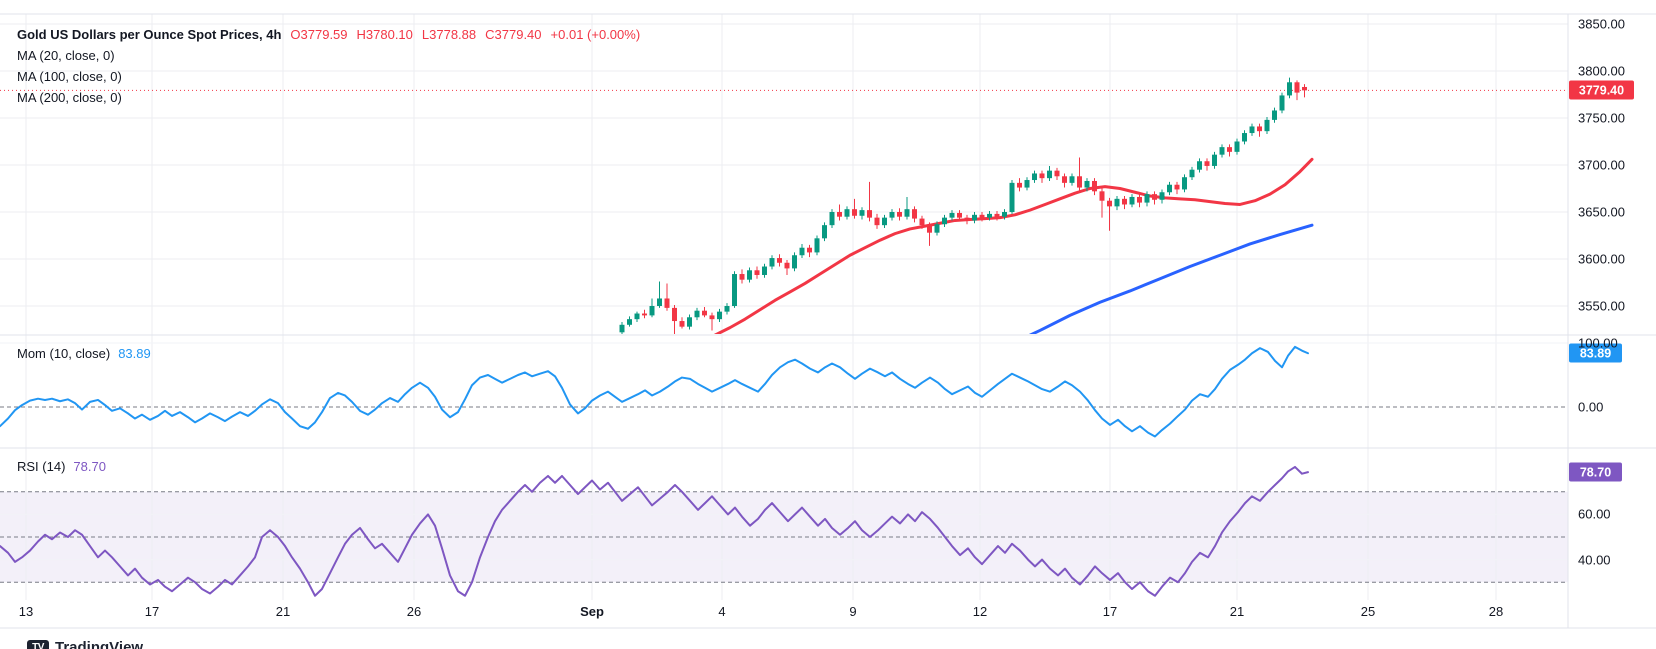 Image resolution: width=1656 pixels, height=649 pixels. I want to click on price-axis-label: 3750.00, so click(1601, 118).